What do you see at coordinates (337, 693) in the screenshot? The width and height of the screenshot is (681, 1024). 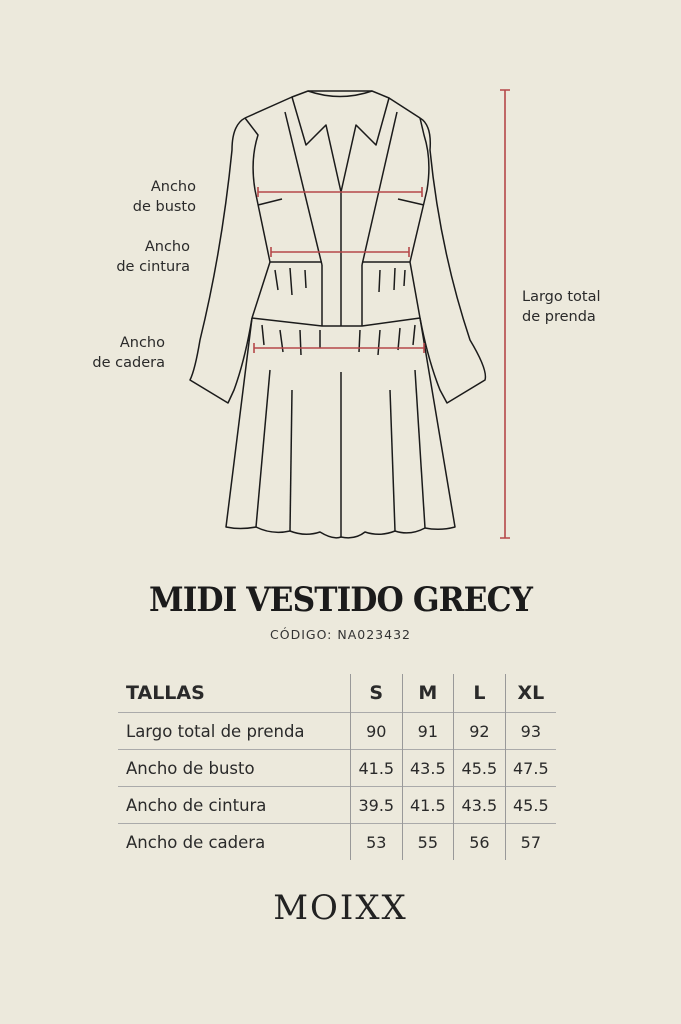 I see `table-header: TALLAS S M L XL` at bounding box center [337, 693].